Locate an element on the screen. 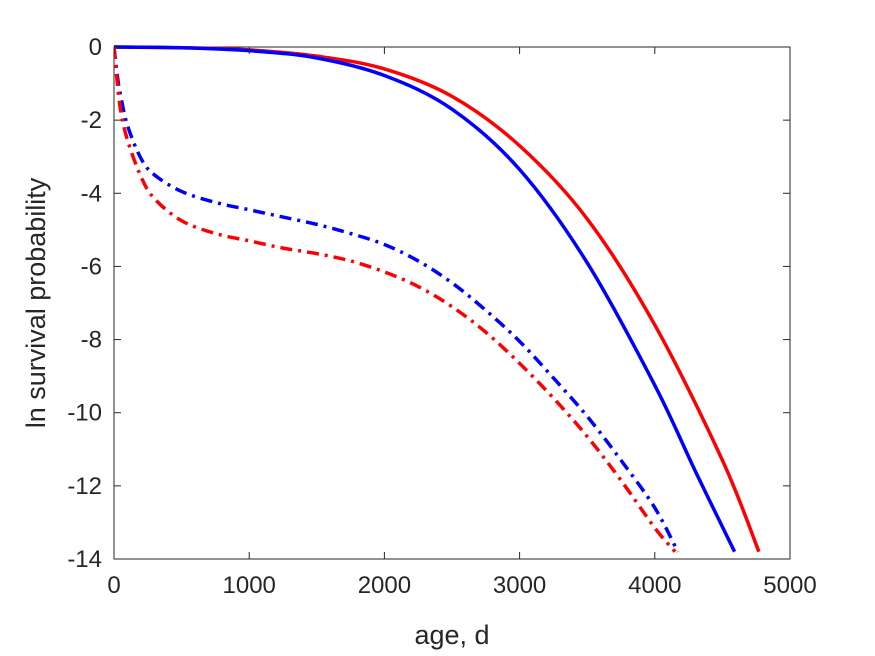  x-axis-label: age, d is located at coordinates (451, 635).